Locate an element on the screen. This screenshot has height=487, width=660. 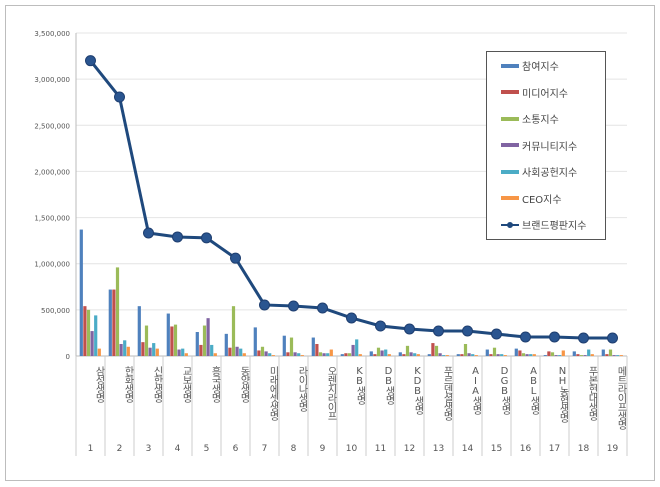
category-label: 오렌지라이프 is located at coordinates (330, 393).